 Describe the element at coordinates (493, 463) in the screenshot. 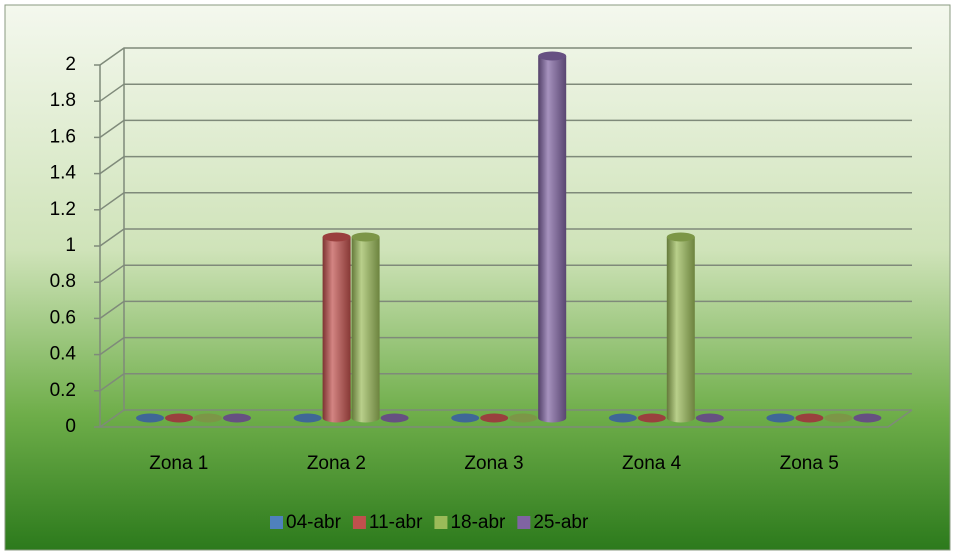

I see `x-tick-label: Zona 3` at that location.